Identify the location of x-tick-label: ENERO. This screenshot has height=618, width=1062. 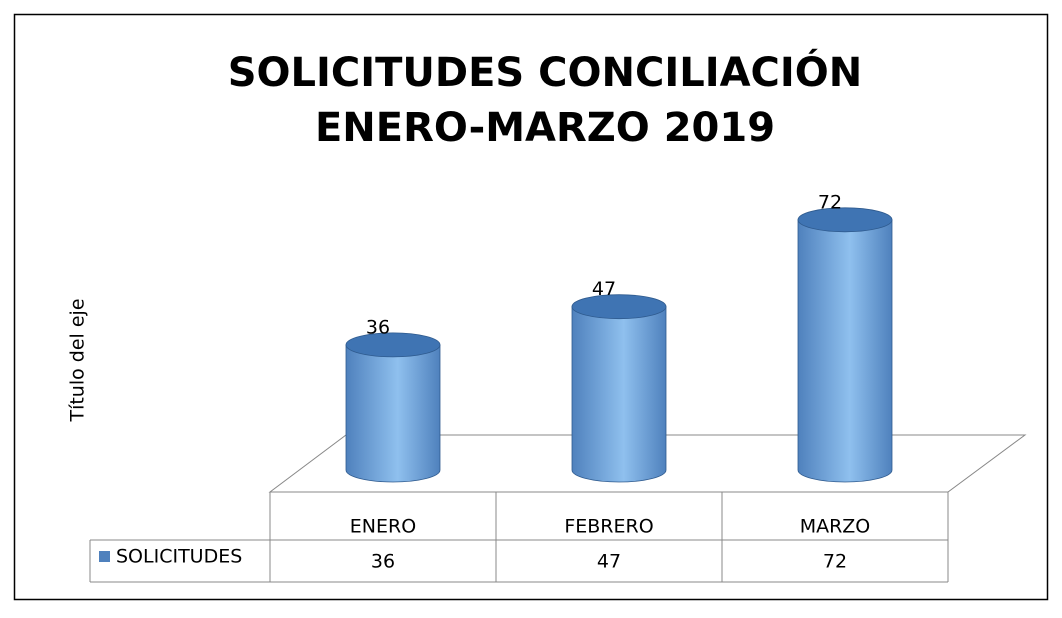
(383, 527).